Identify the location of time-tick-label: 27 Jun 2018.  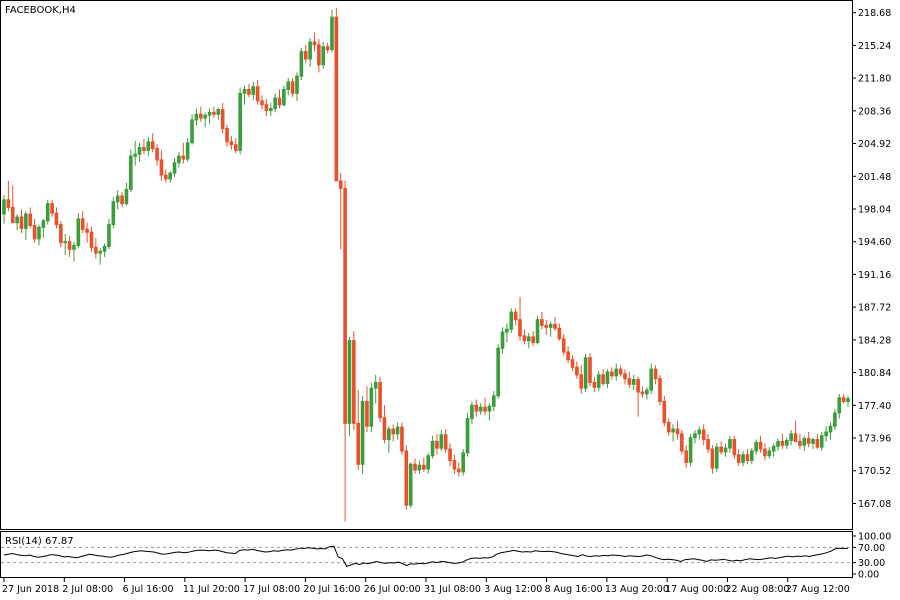
(30, 589).